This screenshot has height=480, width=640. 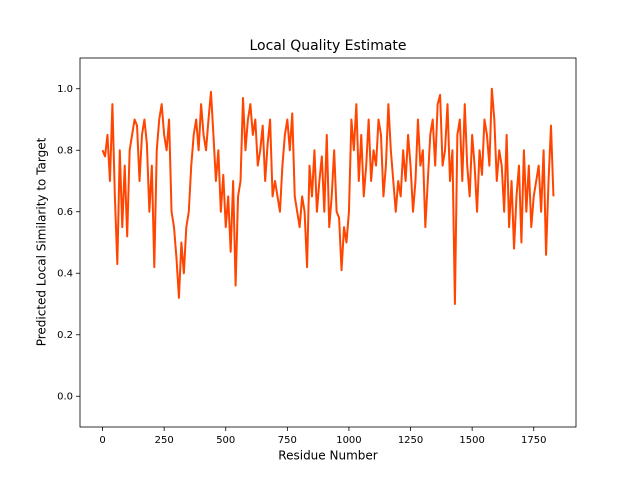 What do you see at coordinates (348, 440) in the screenshot?
I see `x-tick-label: 1000` at bounding box center [348, 440].